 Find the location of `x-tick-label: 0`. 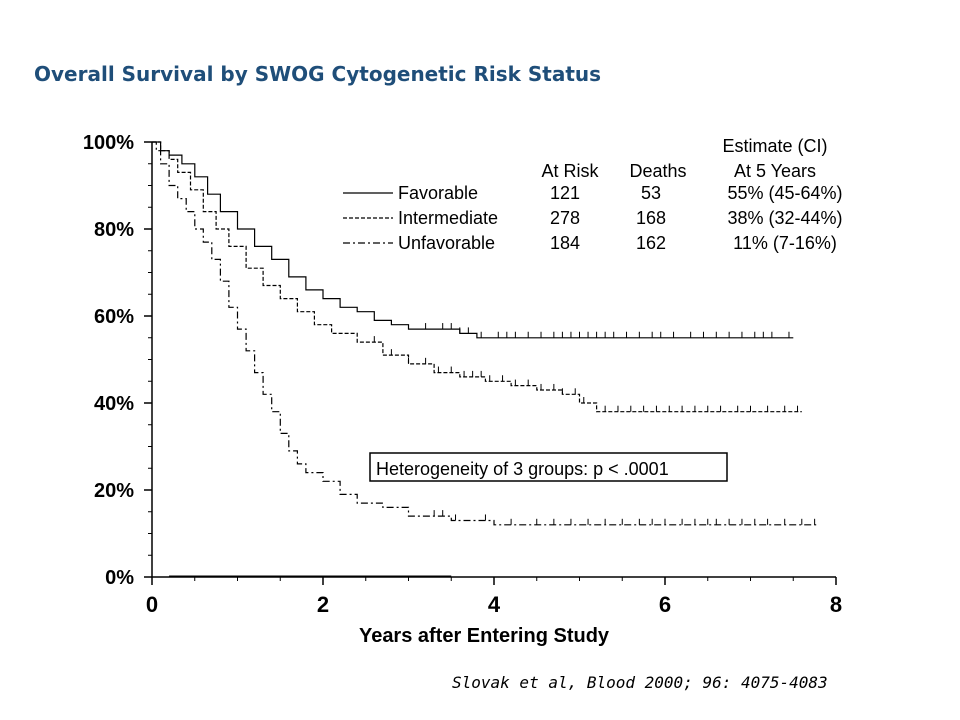

x-tick-label: 0 is located at coordinates (152, 604).